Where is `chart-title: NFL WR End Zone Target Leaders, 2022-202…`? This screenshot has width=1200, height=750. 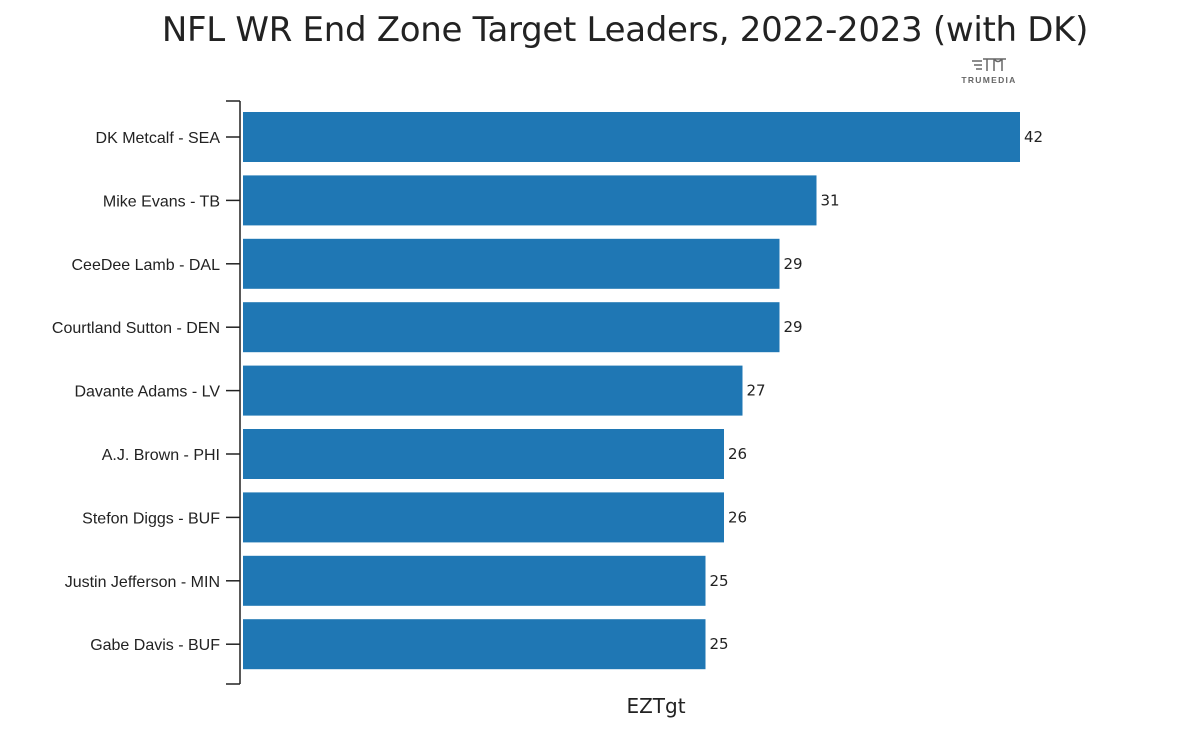
chart-title: NFL WR End Zone Target Leaders, 2022-202… is located at coordinates (625, 30).